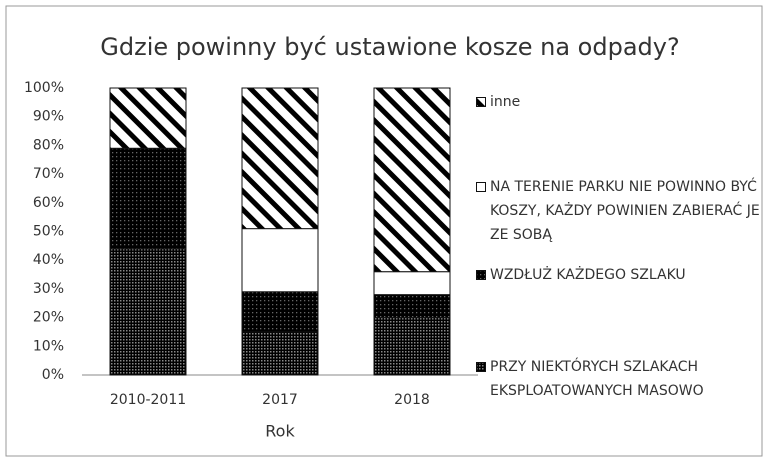 The width and height of the screenshot is (770, 464). What do you see at coordinates (48, 174) in the screenshot?
I see `y-tick-label: 70%` at bounding box center [48, 174].